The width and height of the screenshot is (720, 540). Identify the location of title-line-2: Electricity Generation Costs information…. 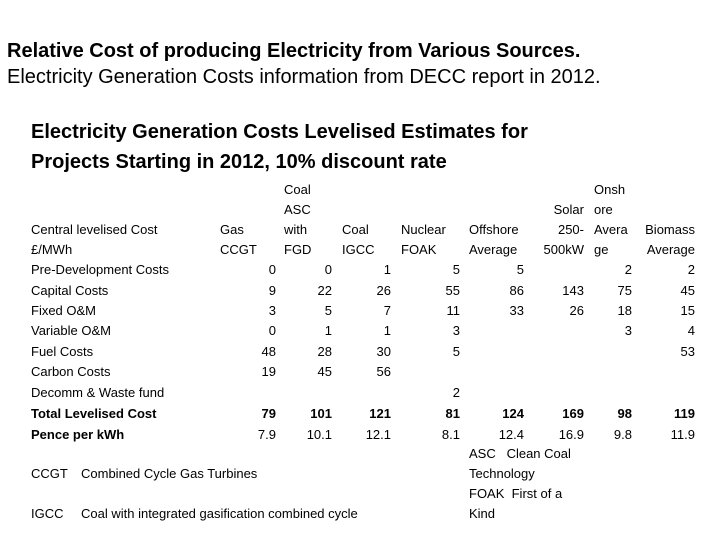
(304, 77).